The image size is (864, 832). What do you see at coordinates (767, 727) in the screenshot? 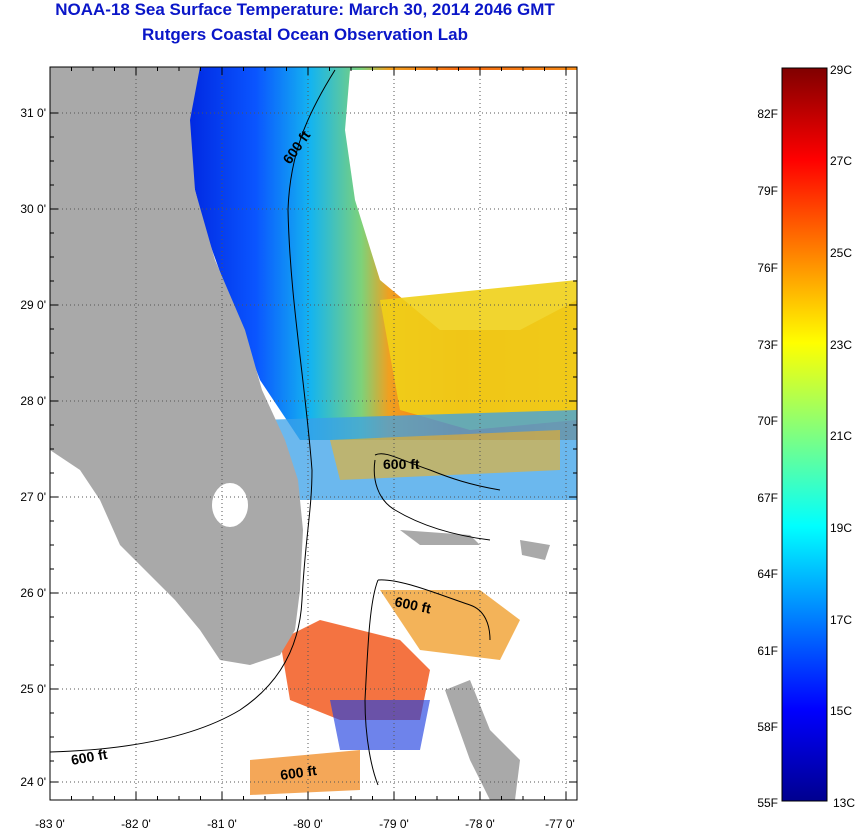
I see `fahrenheit-label: 58F` at bounding box center [767, 727].